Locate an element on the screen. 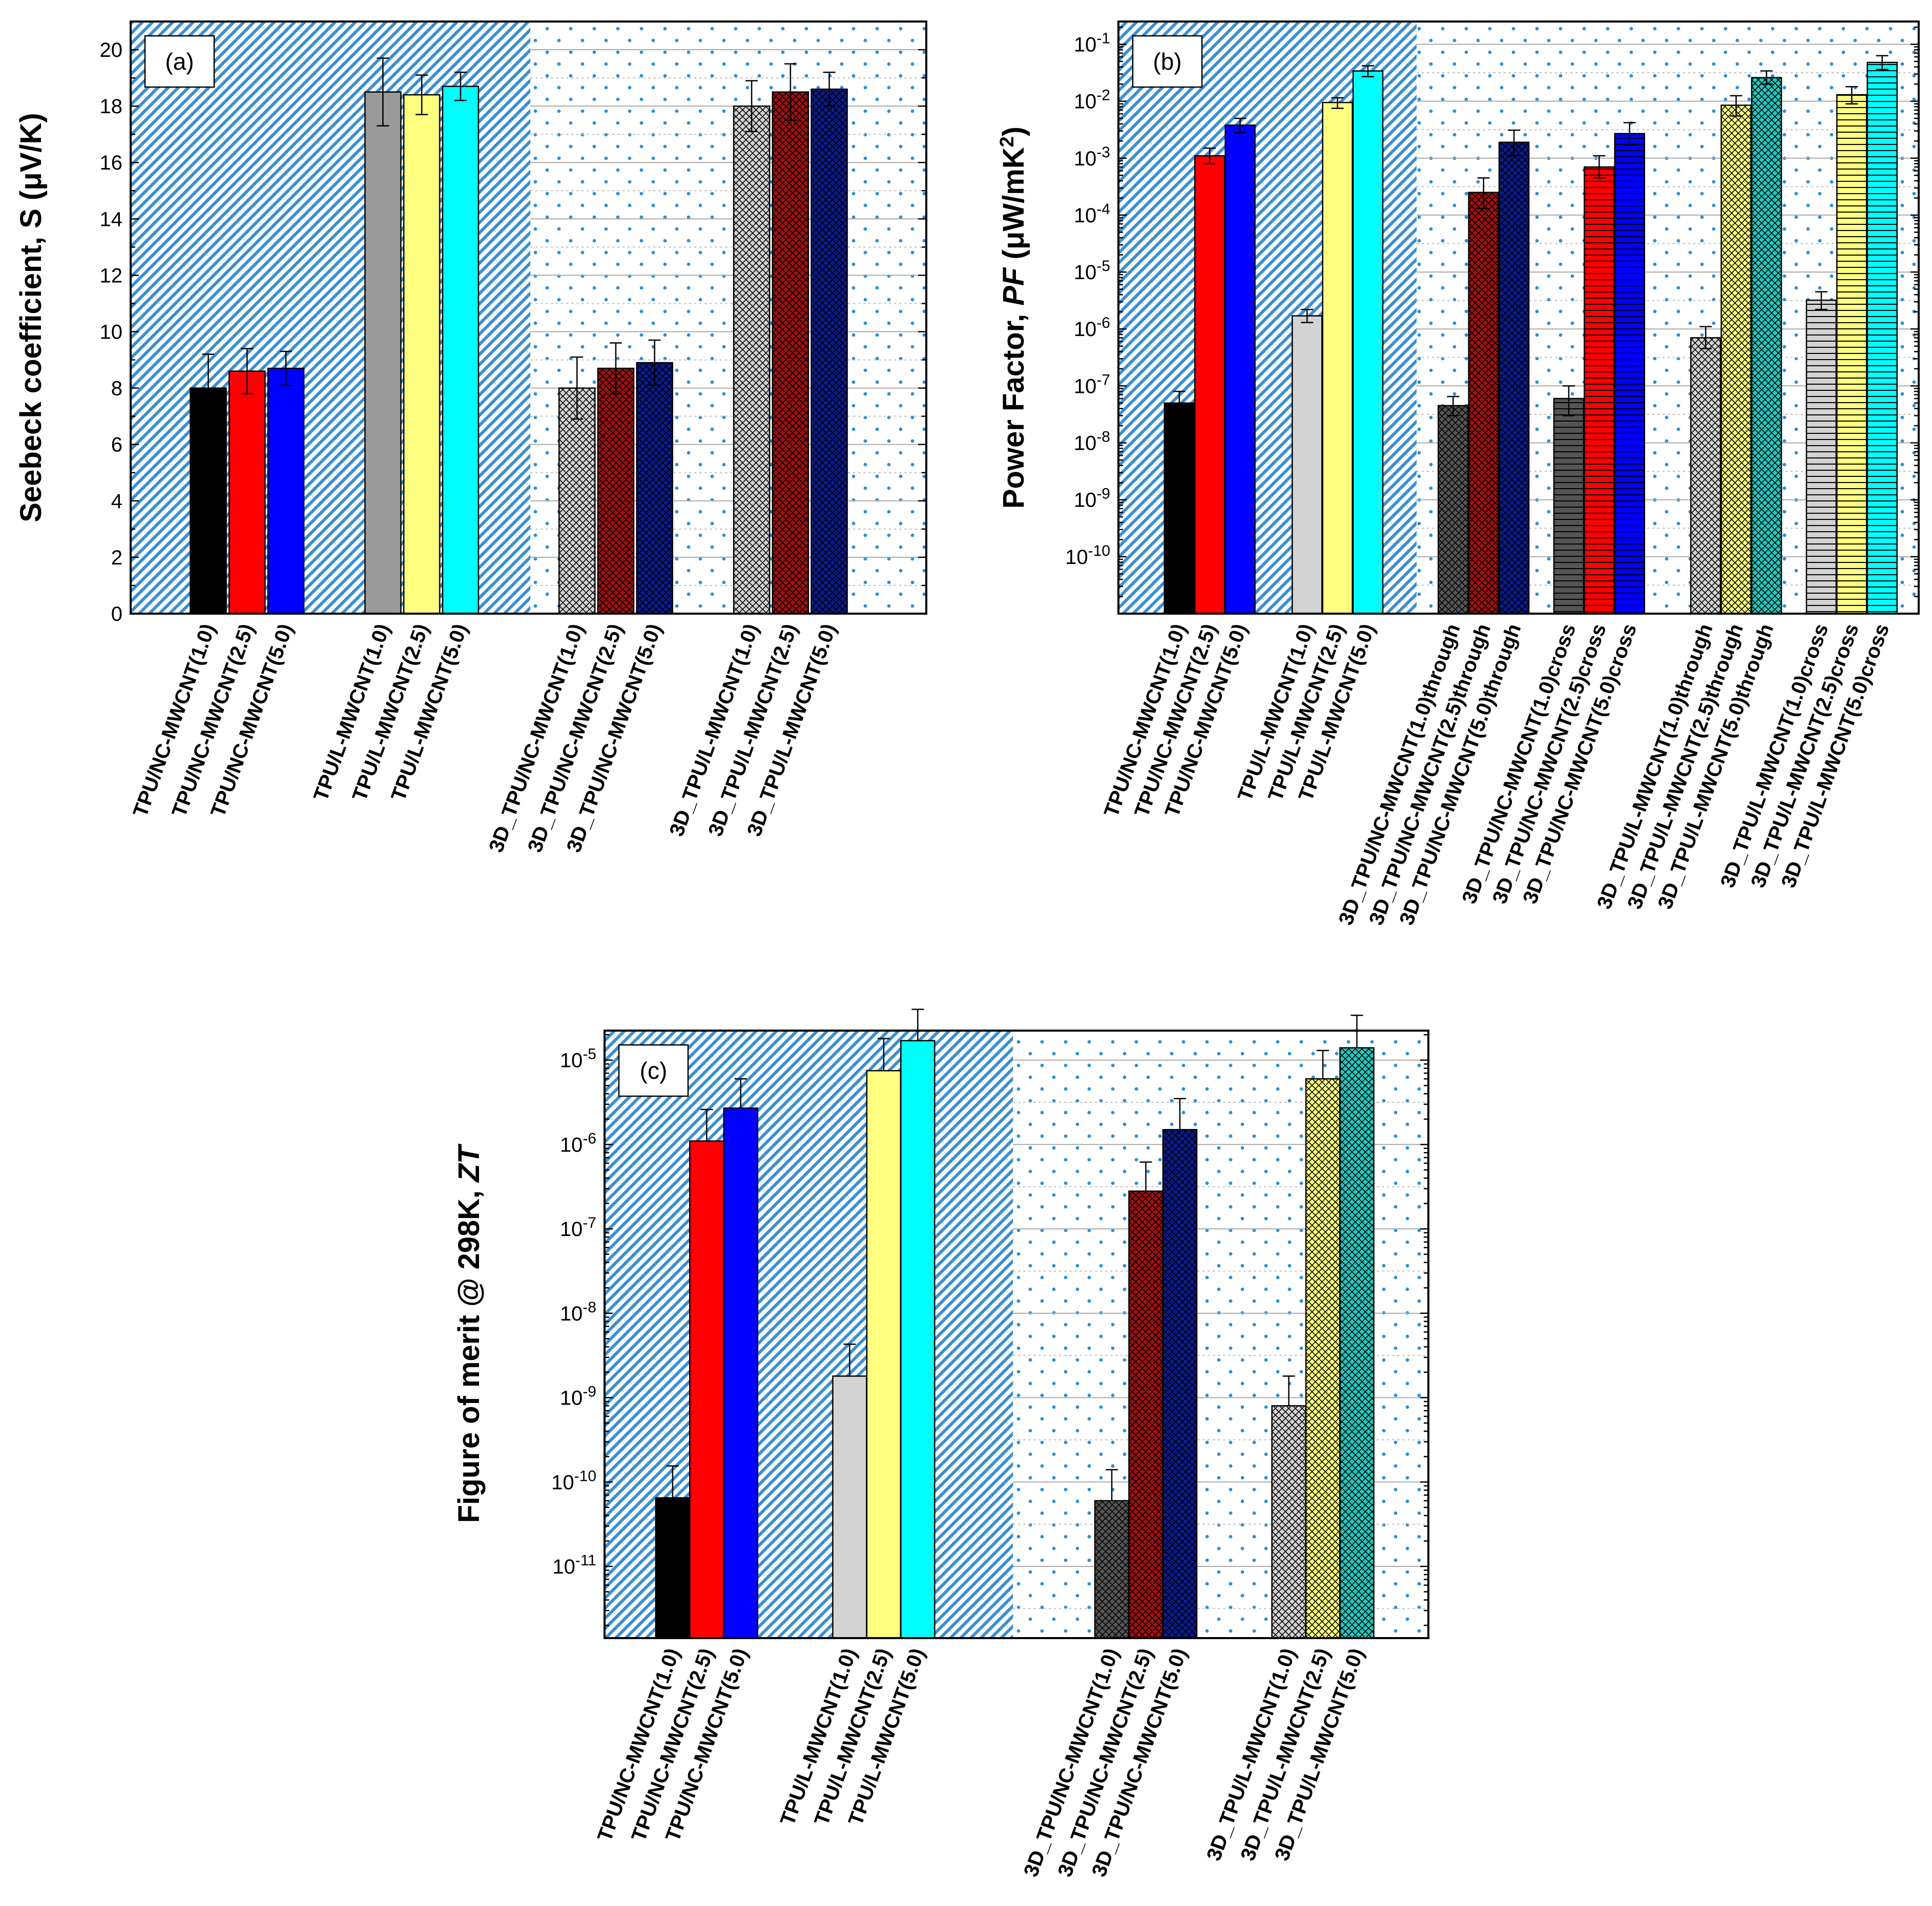 This screenshot has height=1906, width=1932. y-axis-label: Power Factor, PF (μW/mK2) is located at coordinates (1013, 318).